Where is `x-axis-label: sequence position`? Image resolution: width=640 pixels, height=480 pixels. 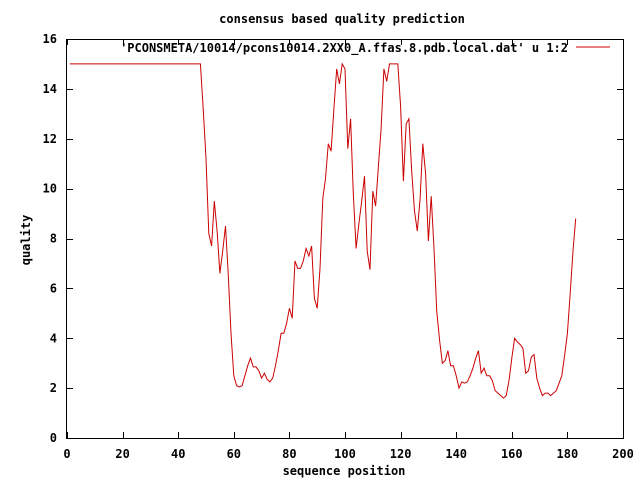
x-axis-label: sequence position is located at coordinates (344, 471).